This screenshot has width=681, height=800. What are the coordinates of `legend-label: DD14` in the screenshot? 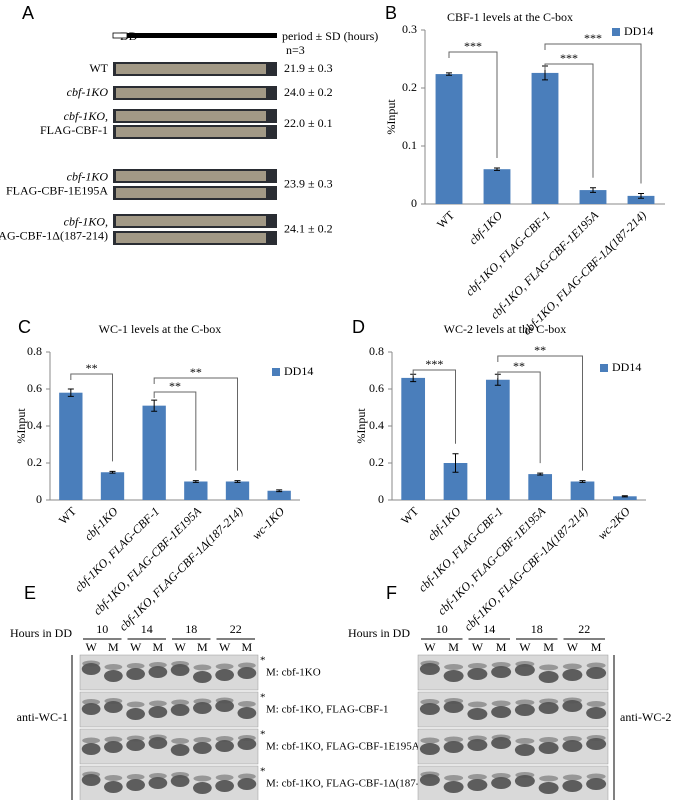 It's located at (298, 371).